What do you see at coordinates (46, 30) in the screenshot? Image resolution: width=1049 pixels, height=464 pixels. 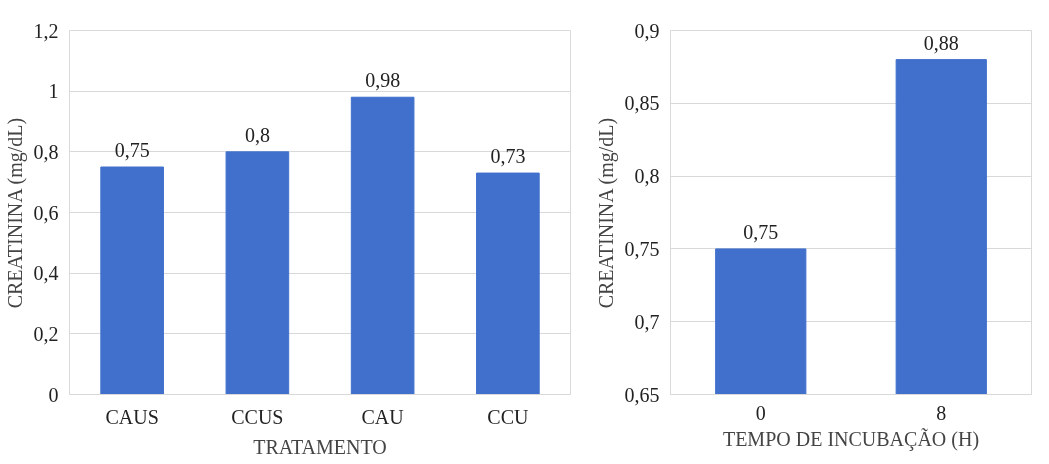 I see `y-tick-label: 1,2` at bounding box center [46, 30].